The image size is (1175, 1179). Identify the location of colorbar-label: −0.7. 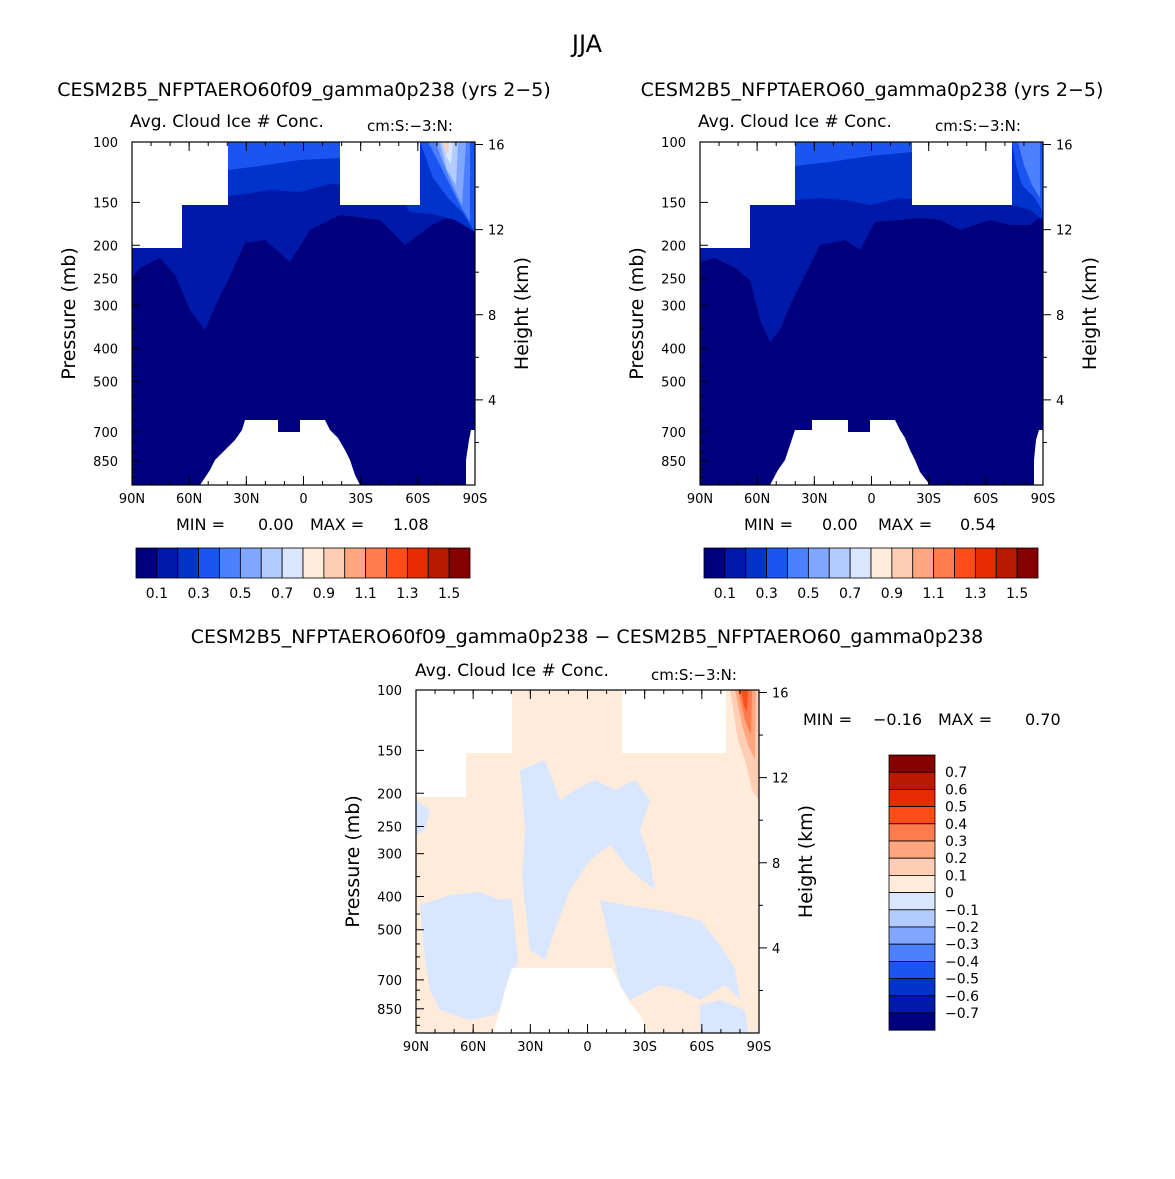
(962, 1014).